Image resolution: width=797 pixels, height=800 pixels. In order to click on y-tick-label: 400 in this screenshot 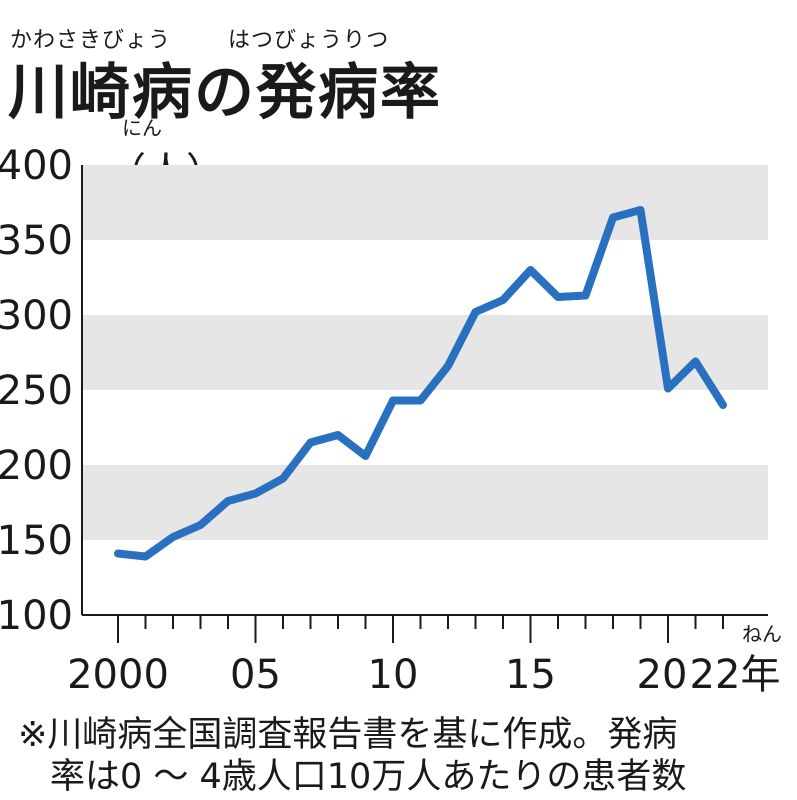, I will do `click(36, 166)`.